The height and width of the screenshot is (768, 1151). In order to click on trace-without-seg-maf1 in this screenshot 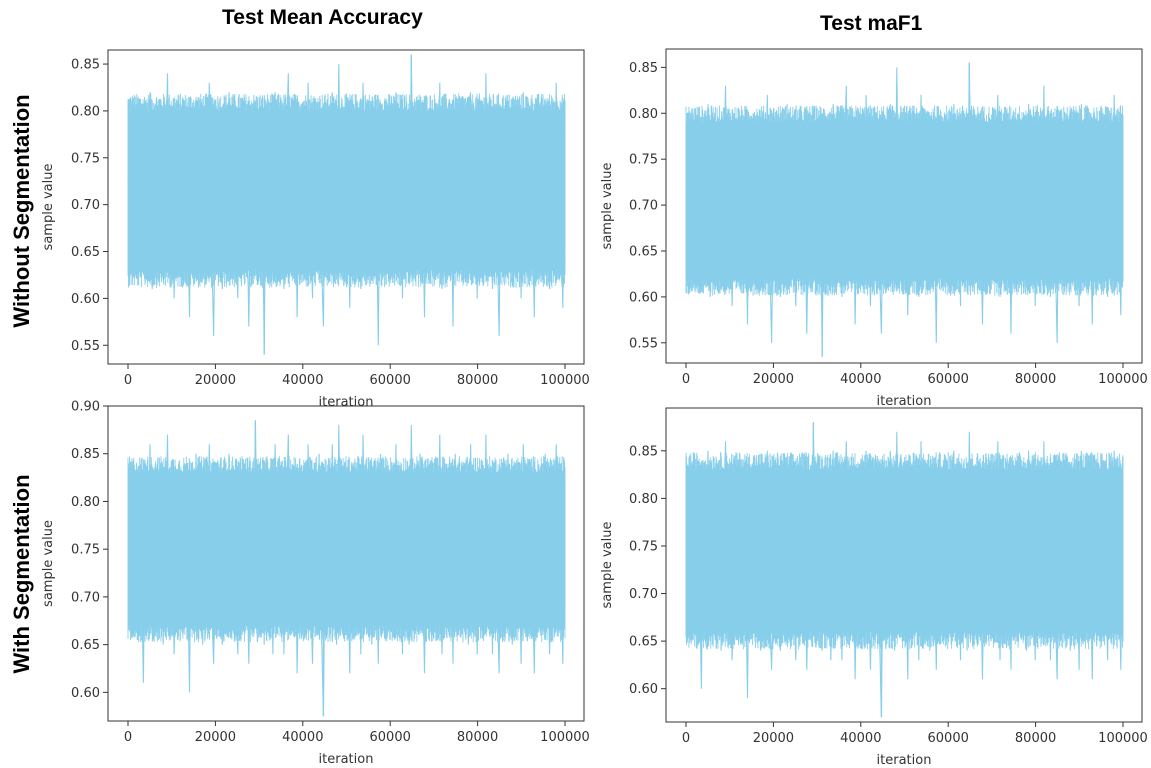, I will do `click(904, 209)`.